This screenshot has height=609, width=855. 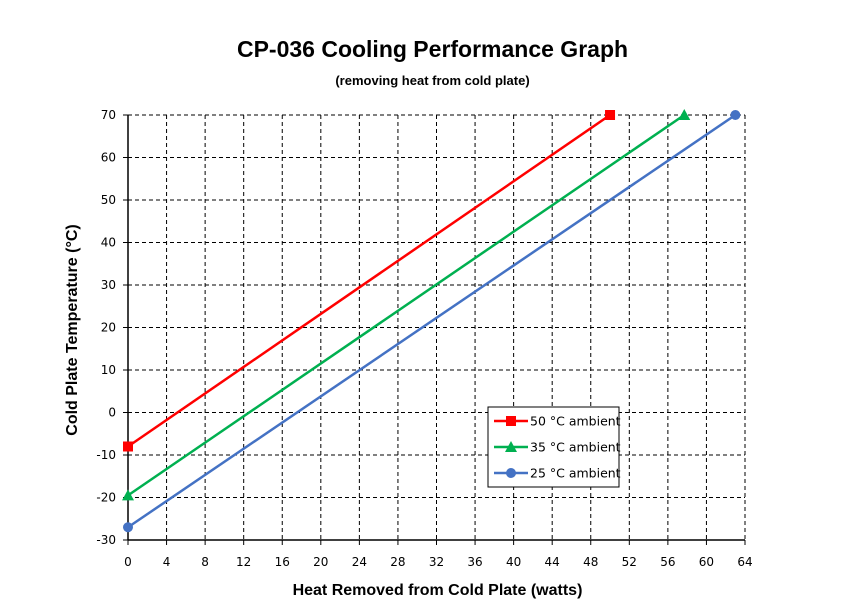 I want to click on x-tick-label: 56, so click(x=667, y=562).